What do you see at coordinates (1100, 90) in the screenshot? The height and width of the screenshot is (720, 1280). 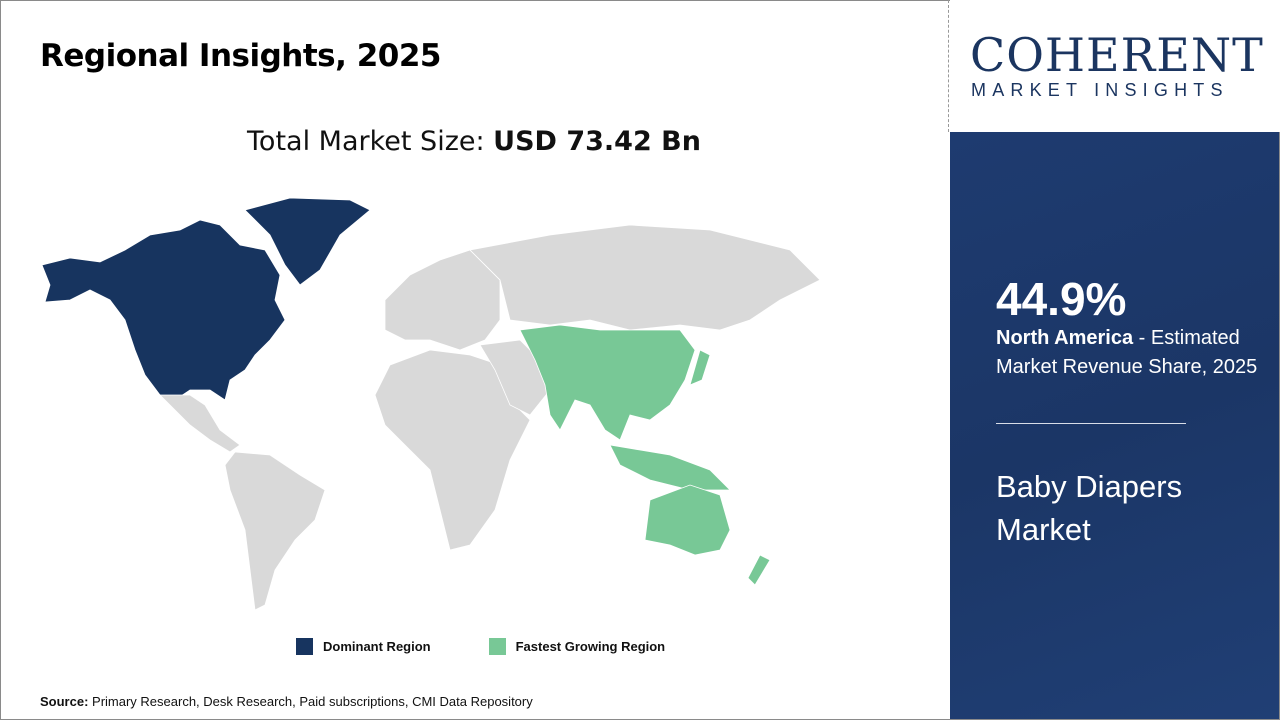 I see `logo-tagline: MARKET INSIGHTS` at bounding box center [1100, 90].